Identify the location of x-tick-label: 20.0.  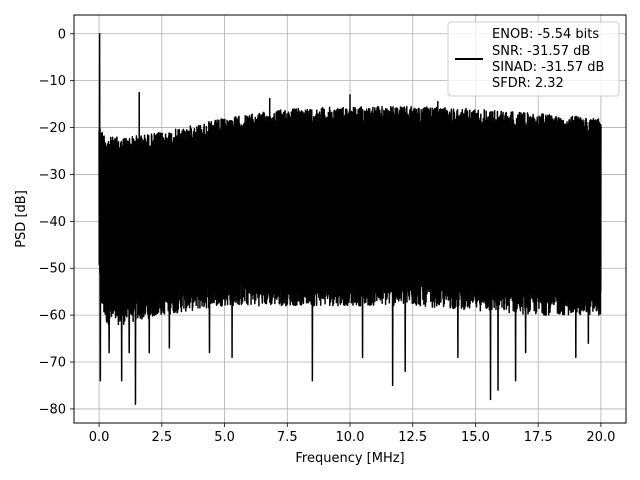
(600, 437).